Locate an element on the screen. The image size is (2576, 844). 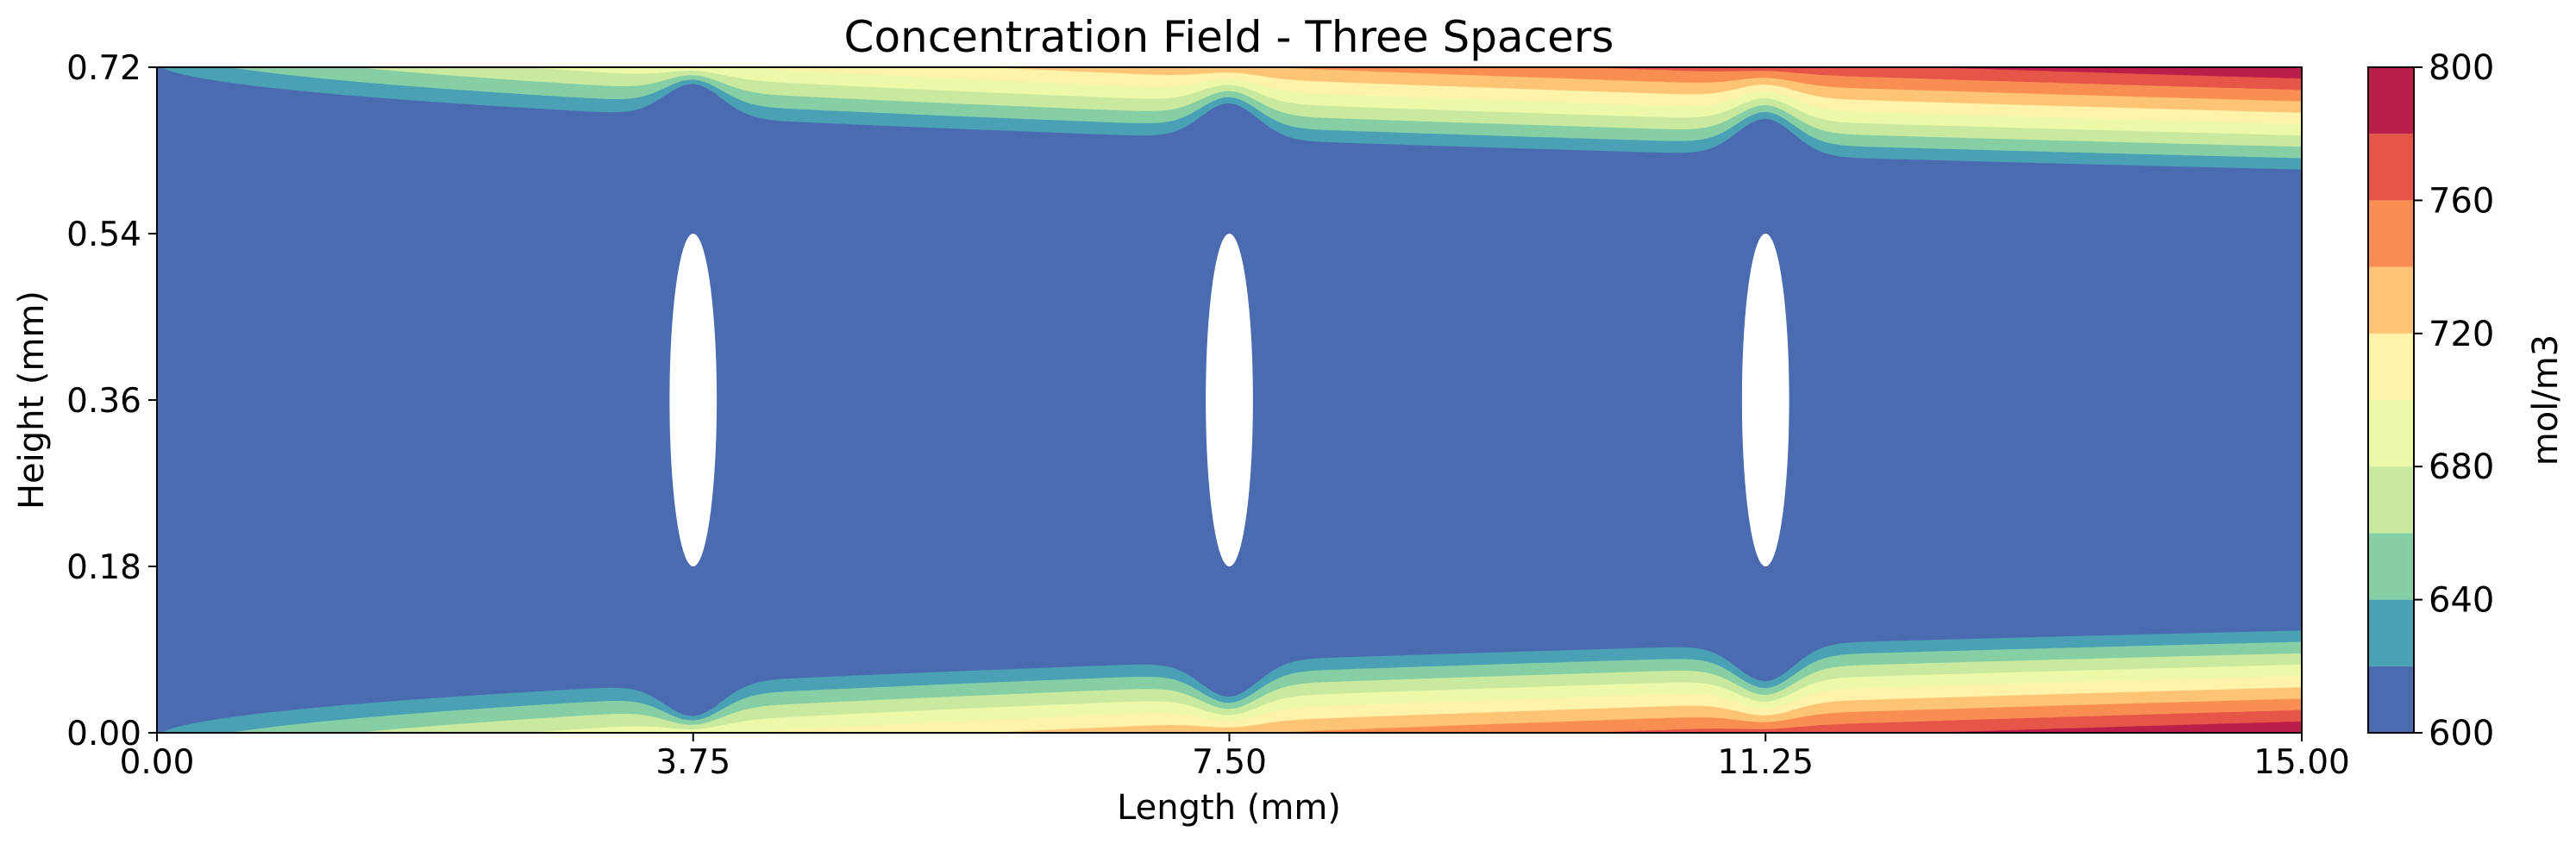
y-axis-ticks: 0.00 0.18 0.36 0.54 0.72 is located at coordinates (111, 401).